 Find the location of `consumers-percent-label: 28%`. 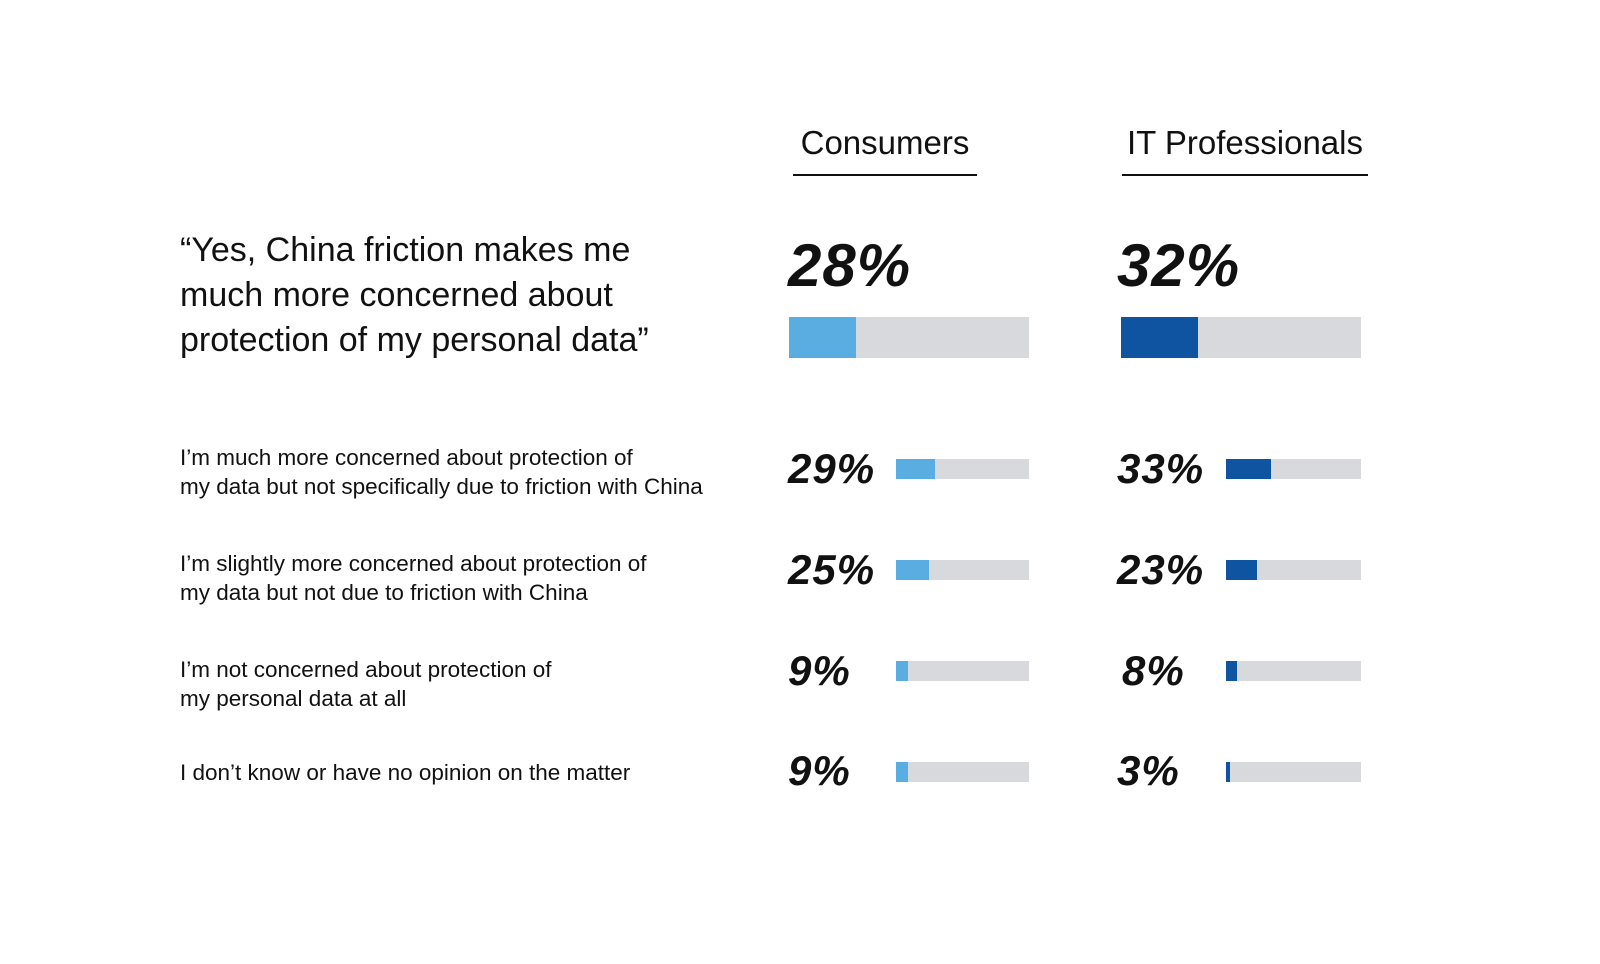

consumers-percent-label: 28% is located at coordinates (850, 265).